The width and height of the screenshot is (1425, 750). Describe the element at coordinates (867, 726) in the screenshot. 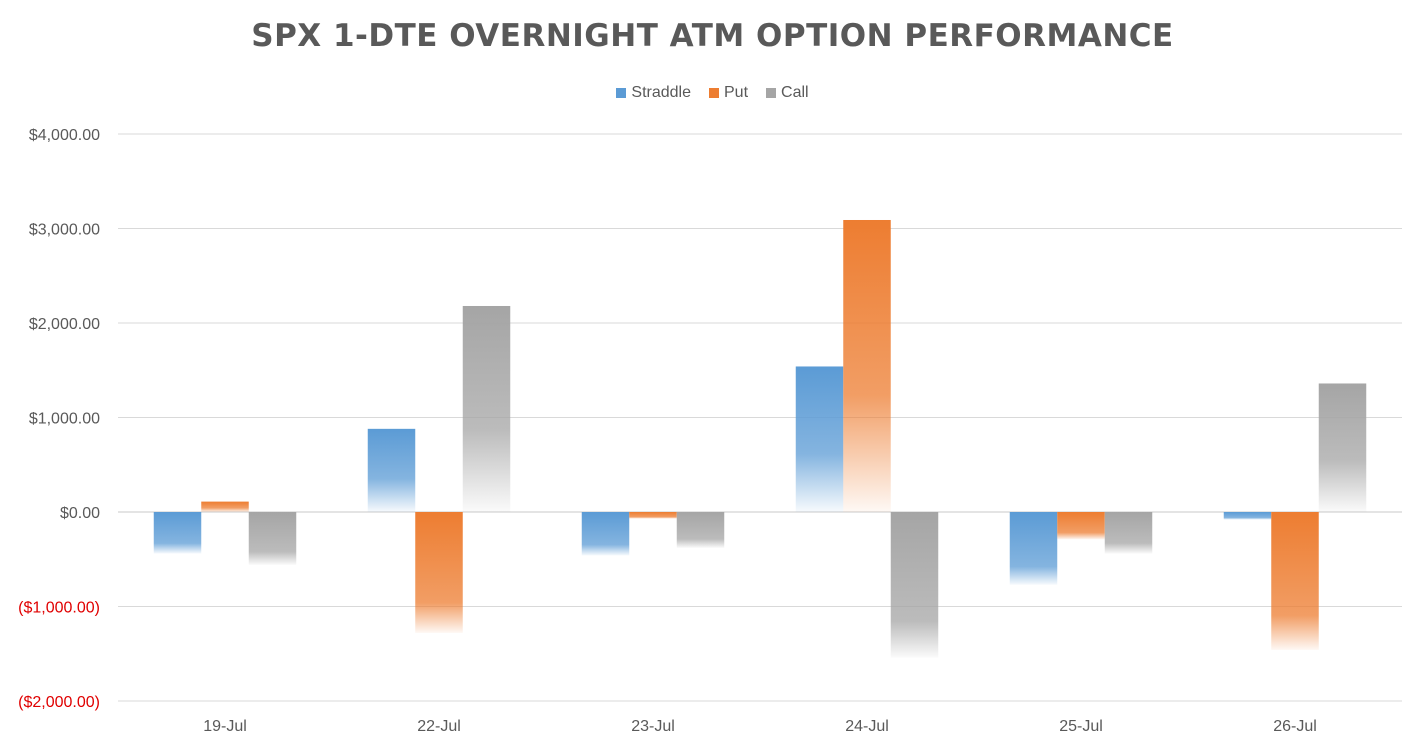

I see `x-tick-label-24-jul: 24-Jul` at that location.